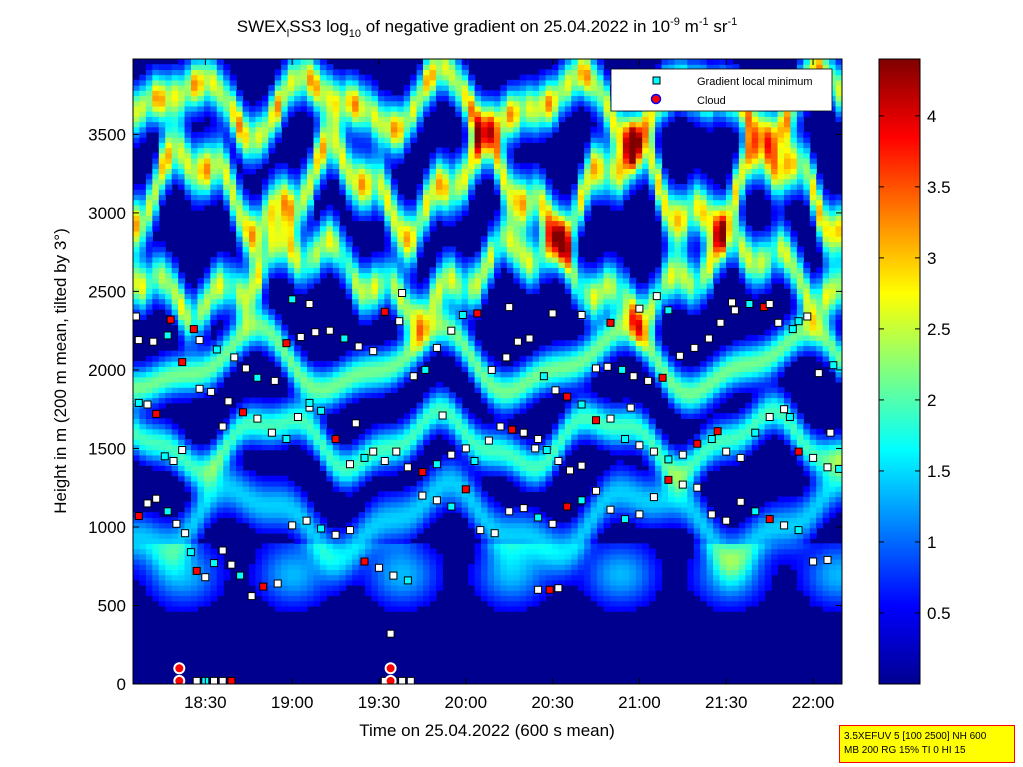 The image size is (1023, 767). Describe the element at coordinates (288, 34) in the screenshot. I see `title-sub-1: l` at that location.